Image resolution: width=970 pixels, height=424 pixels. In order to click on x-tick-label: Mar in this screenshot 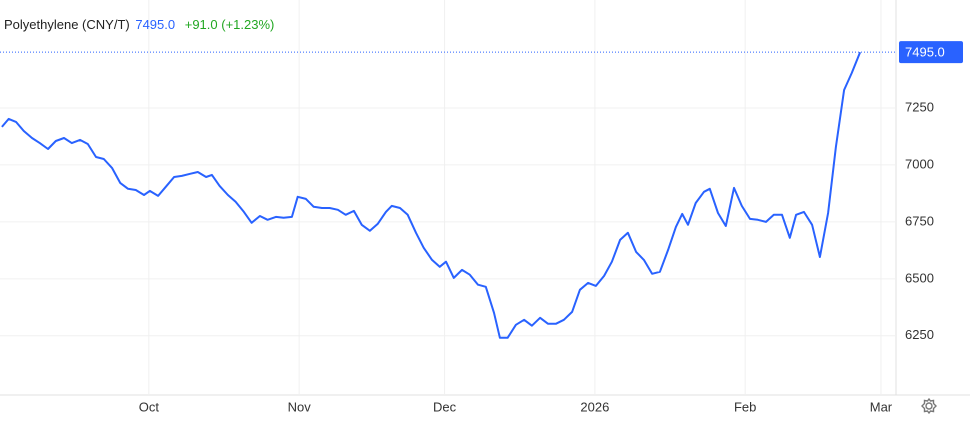, I will do `click(881, 406)`.